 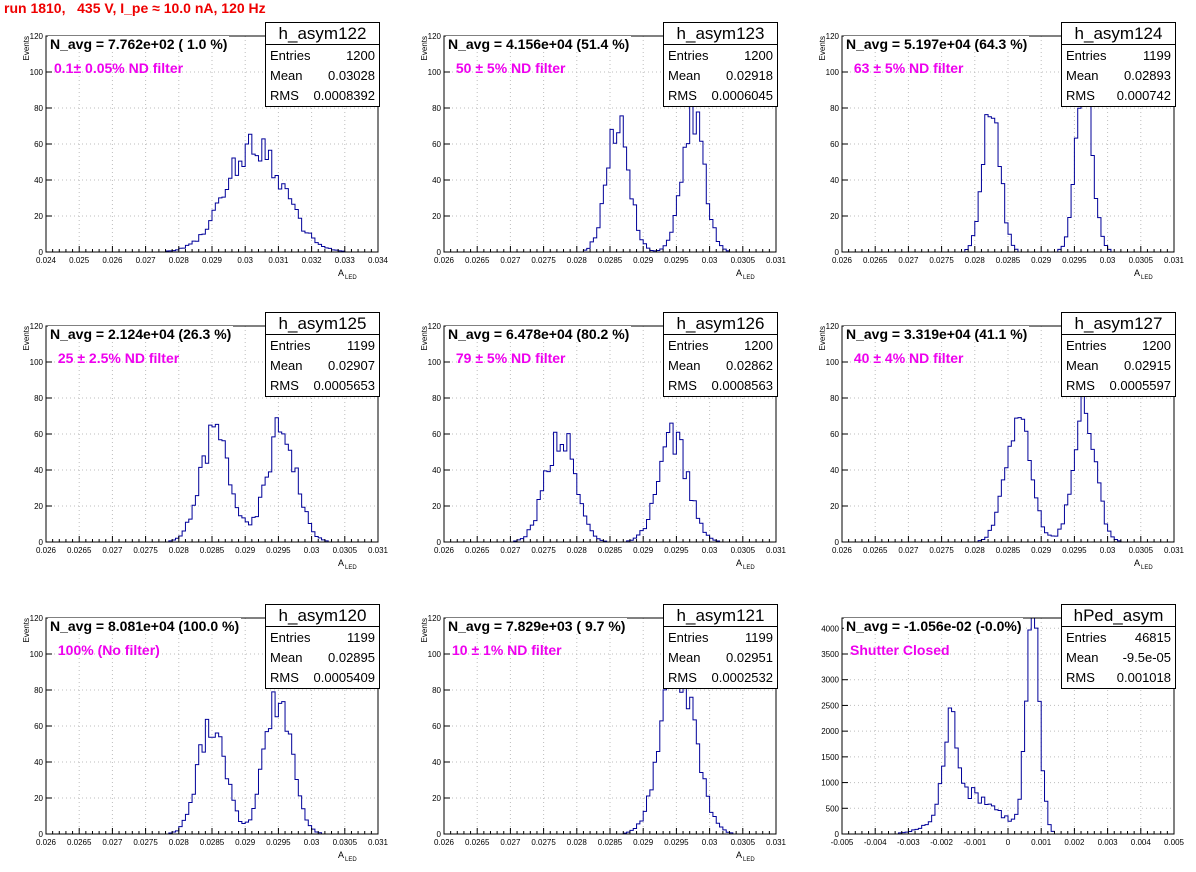 I want to click on stats-value: 0.02907, so click(x=351, y=365).